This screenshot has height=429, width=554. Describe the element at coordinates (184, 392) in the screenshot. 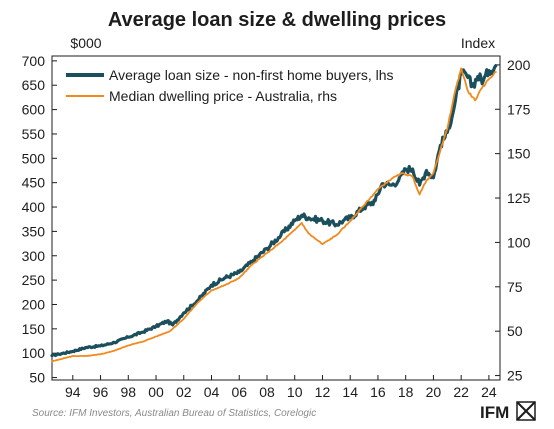

I see `x-axis-tick-label: 02` at that location.